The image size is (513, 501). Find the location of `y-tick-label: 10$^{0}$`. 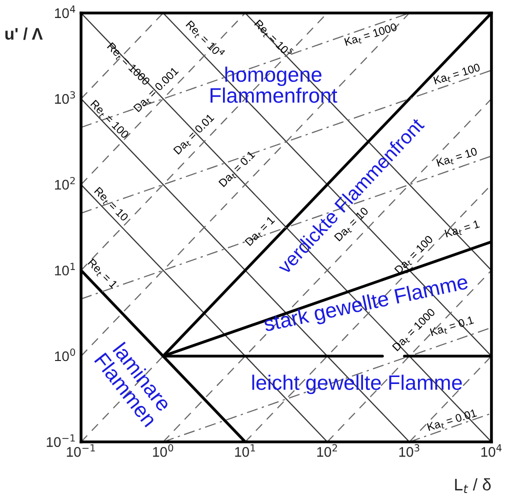

y-tick-label: 10$^{0}$ is located at coordinates (65, 355).